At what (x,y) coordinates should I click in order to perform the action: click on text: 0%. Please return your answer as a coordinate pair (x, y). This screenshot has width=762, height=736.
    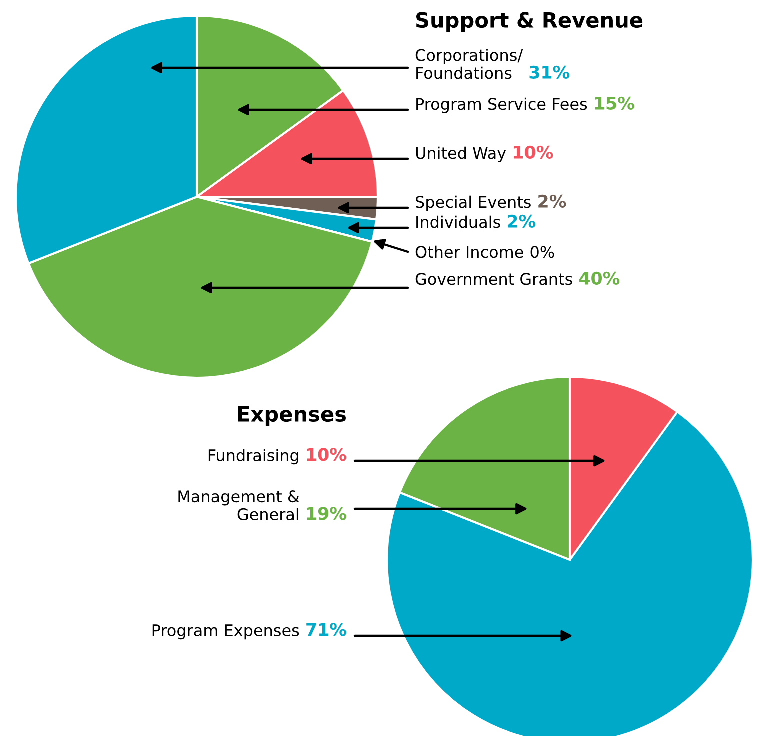
    Looking at the image, I should click on (542, 252).